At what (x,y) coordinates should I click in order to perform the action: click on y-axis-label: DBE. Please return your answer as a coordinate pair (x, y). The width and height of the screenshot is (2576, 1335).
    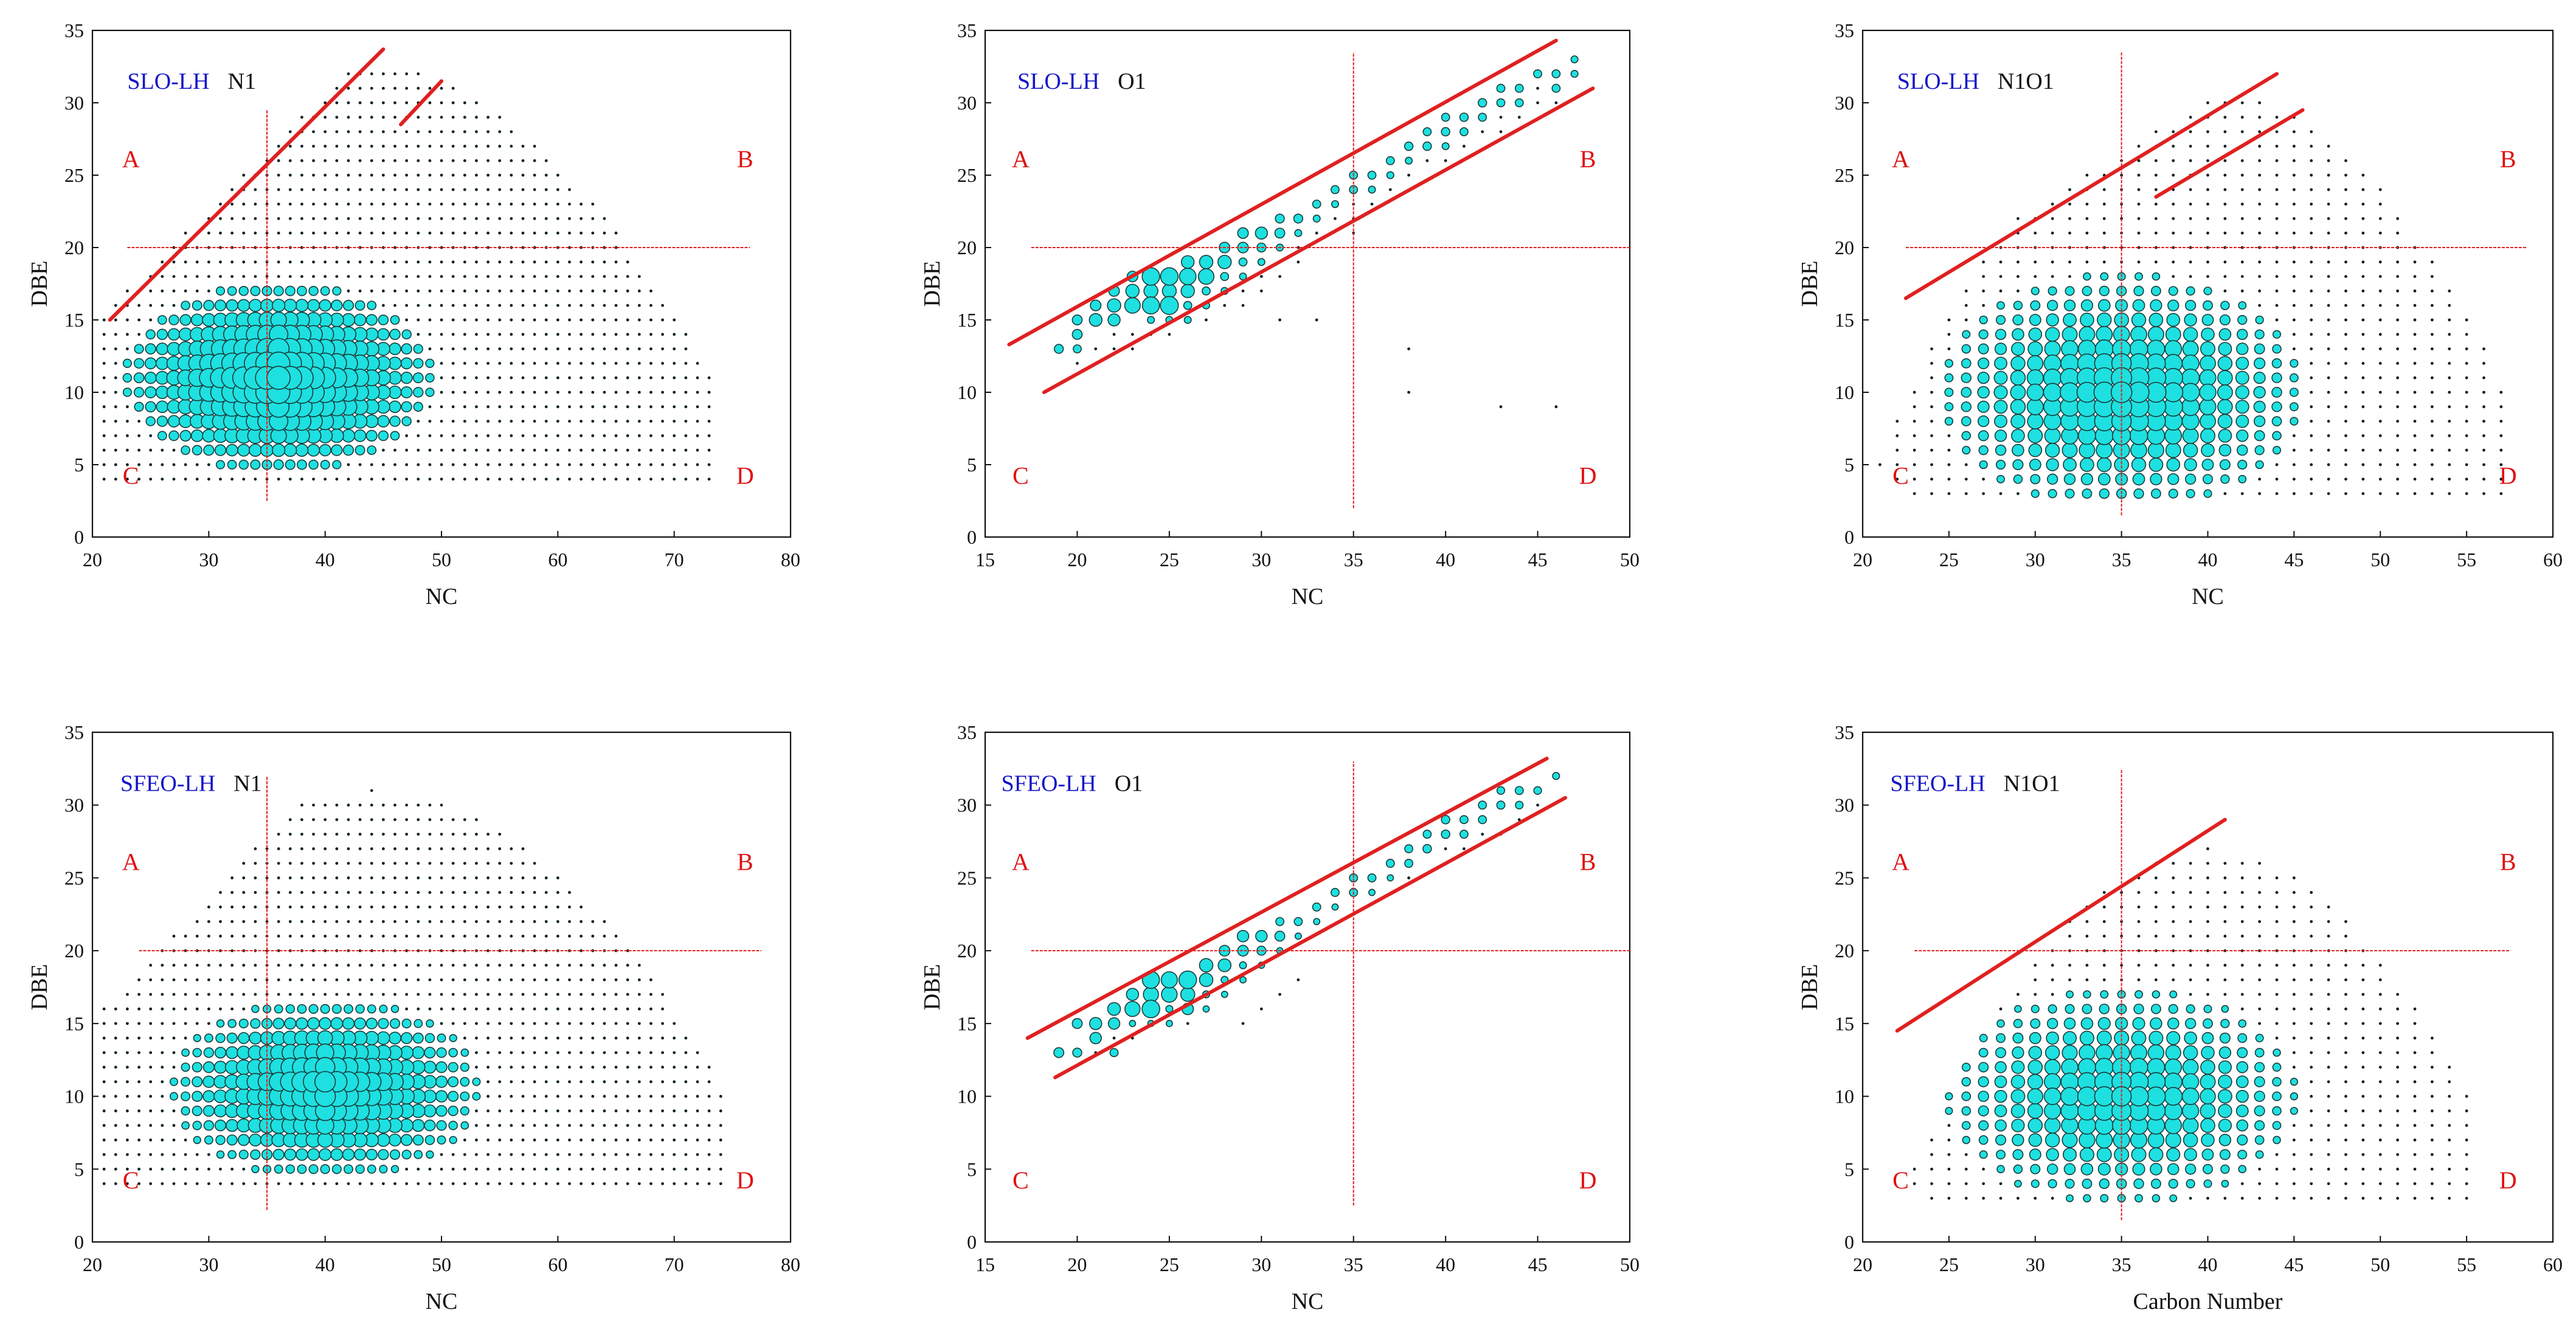
    Looking at the image, I should click on (932, 987).